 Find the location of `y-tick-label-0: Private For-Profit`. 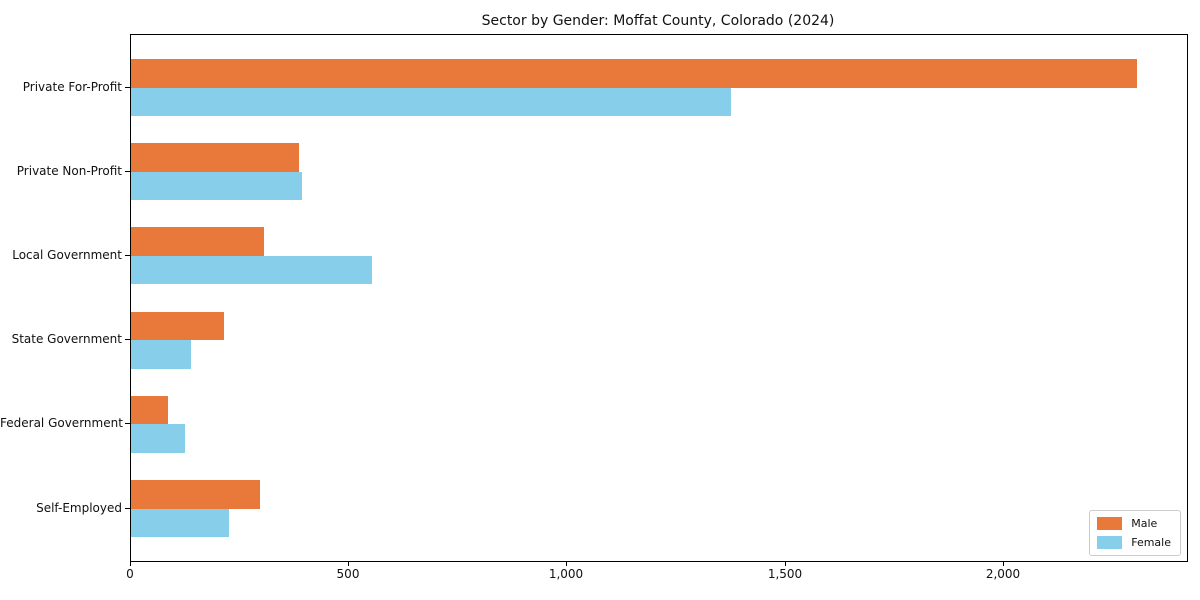

y-tick-label-0: Private For-Profit is located at coordinates (72, 87).